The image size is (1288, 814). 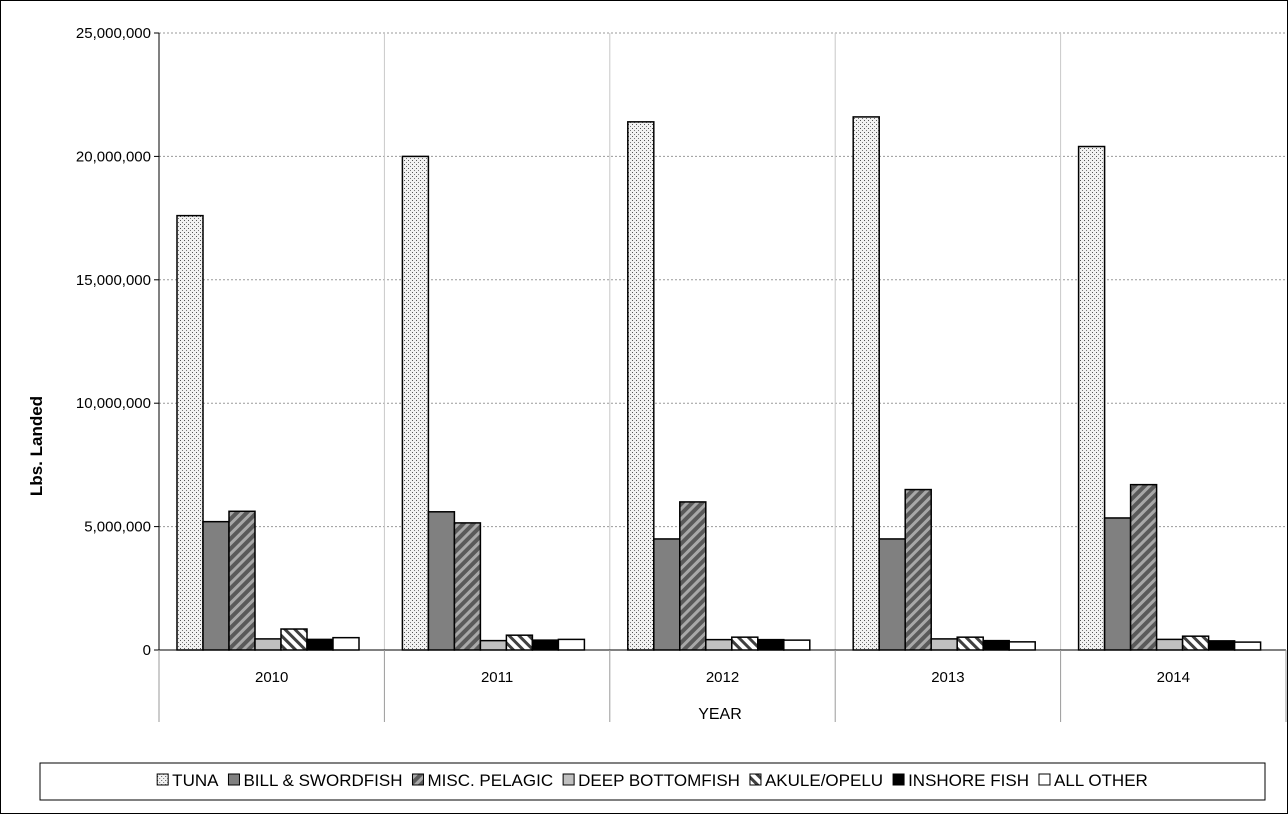 What do you see at coordinates (968, 780) in the screenshot?
I see `legend-label-inshore-fish: INSHORE FISH` at bounding box center [968, 780].